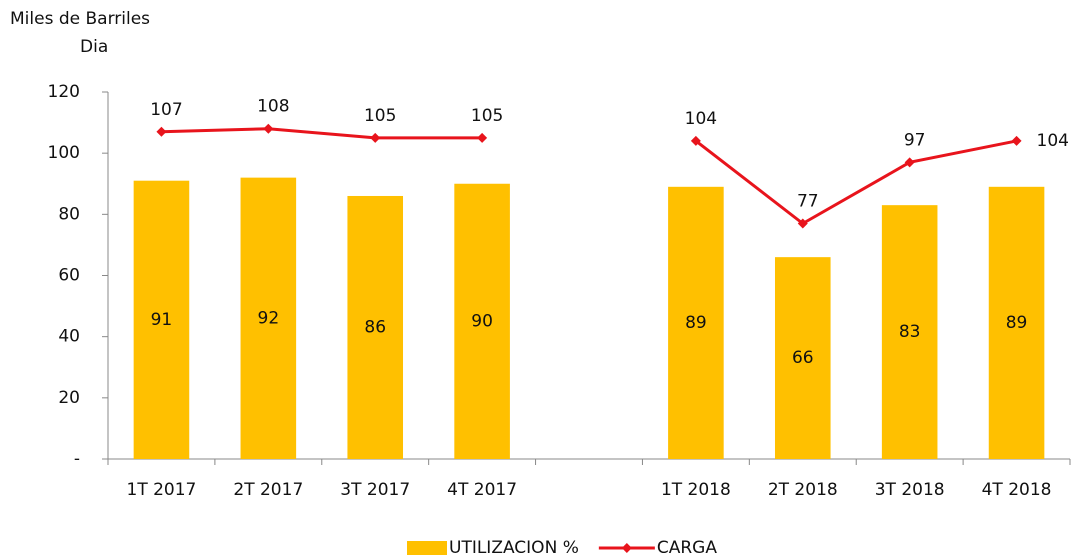  Describe the element at coordinates (915, 140) in the screenshot. I see `line-value-label: 97` at that location.